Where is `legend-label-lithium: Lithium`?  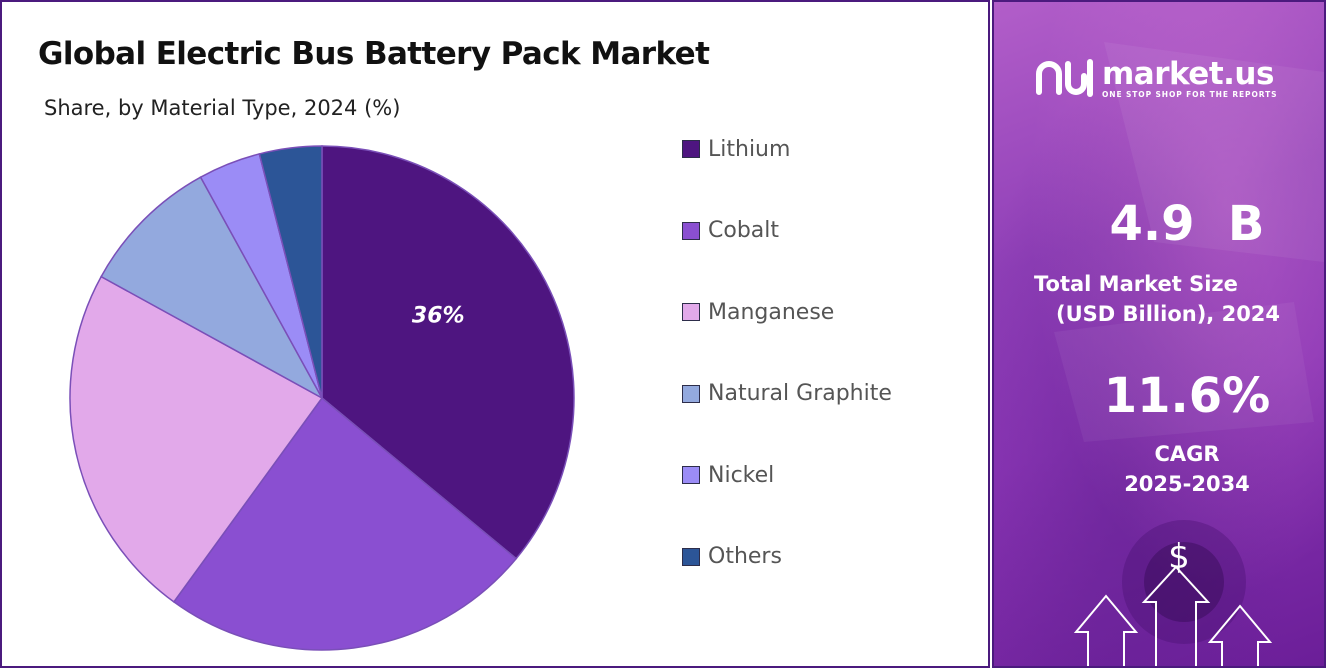
legend-label-lithium: Lithium is located at coordinates (749, 149).